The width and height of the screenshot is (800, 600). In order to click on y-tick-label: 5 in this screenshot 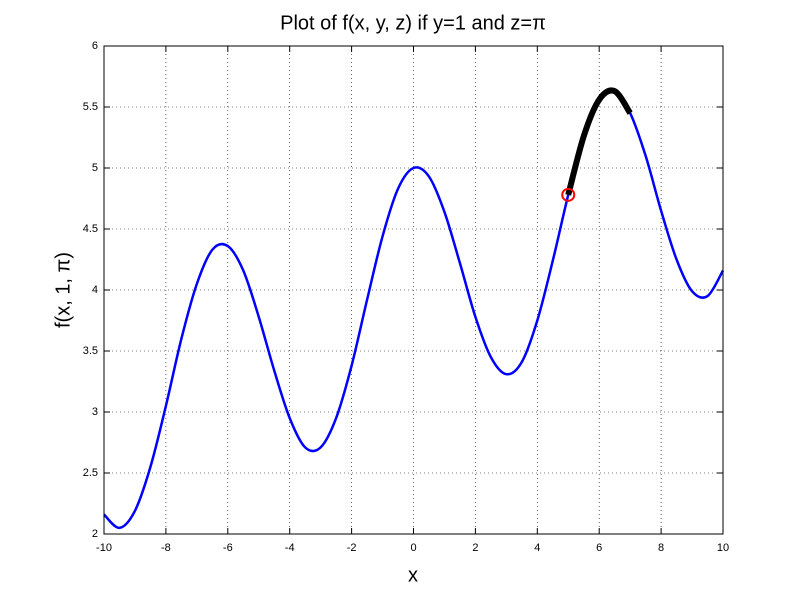, I will do `click(95, 168)`.